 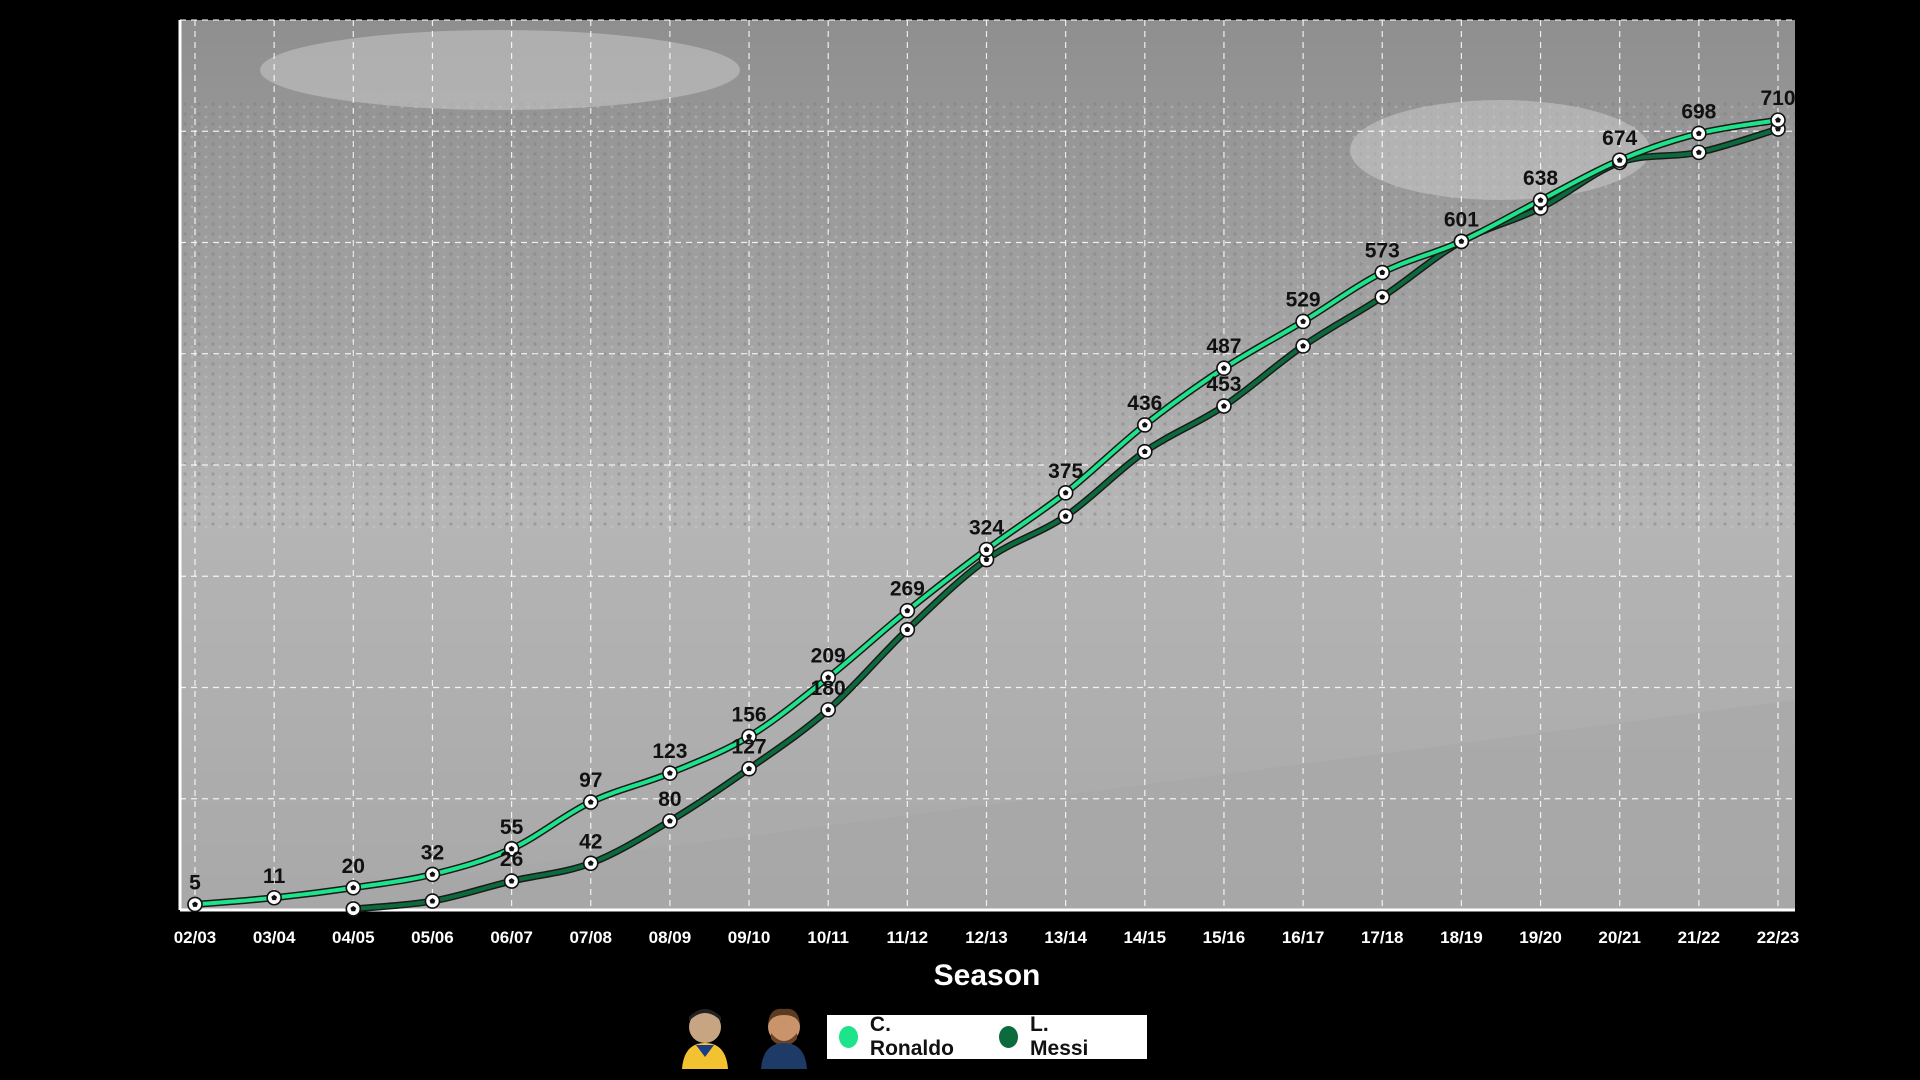 What do you see at coordinates (828, 655) in the screenshot?
I see `data-label-ronaldo: 209` at bounding box center [828, 655].